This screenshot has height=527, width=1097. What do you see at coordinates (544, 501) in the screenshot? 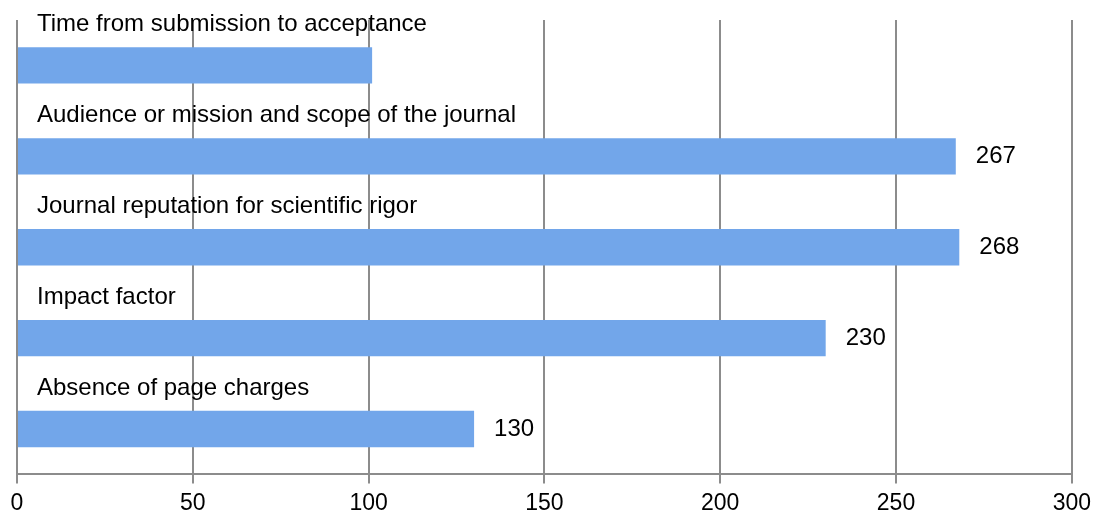
I see `x-tick-label: 150` at bounding box center [544, 501].